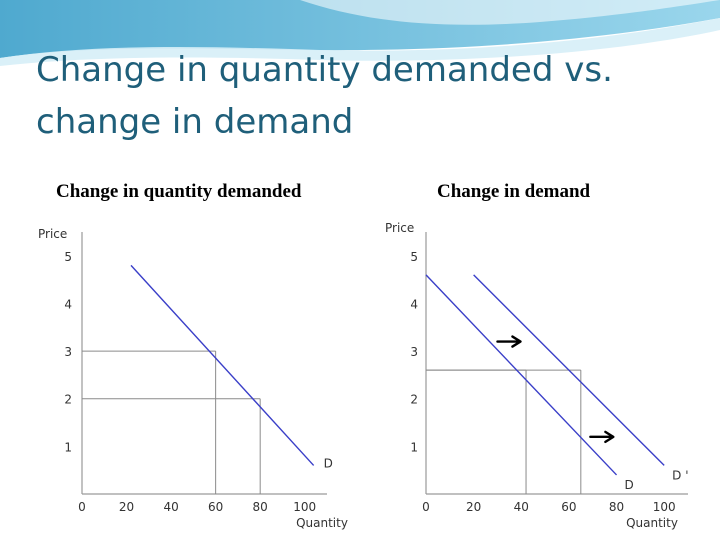 Image resolution: width=720 pixels, height=540 pixels. Describe the element at coordinates (360, 33) in the screenshot. I see `header-banner` at that location.